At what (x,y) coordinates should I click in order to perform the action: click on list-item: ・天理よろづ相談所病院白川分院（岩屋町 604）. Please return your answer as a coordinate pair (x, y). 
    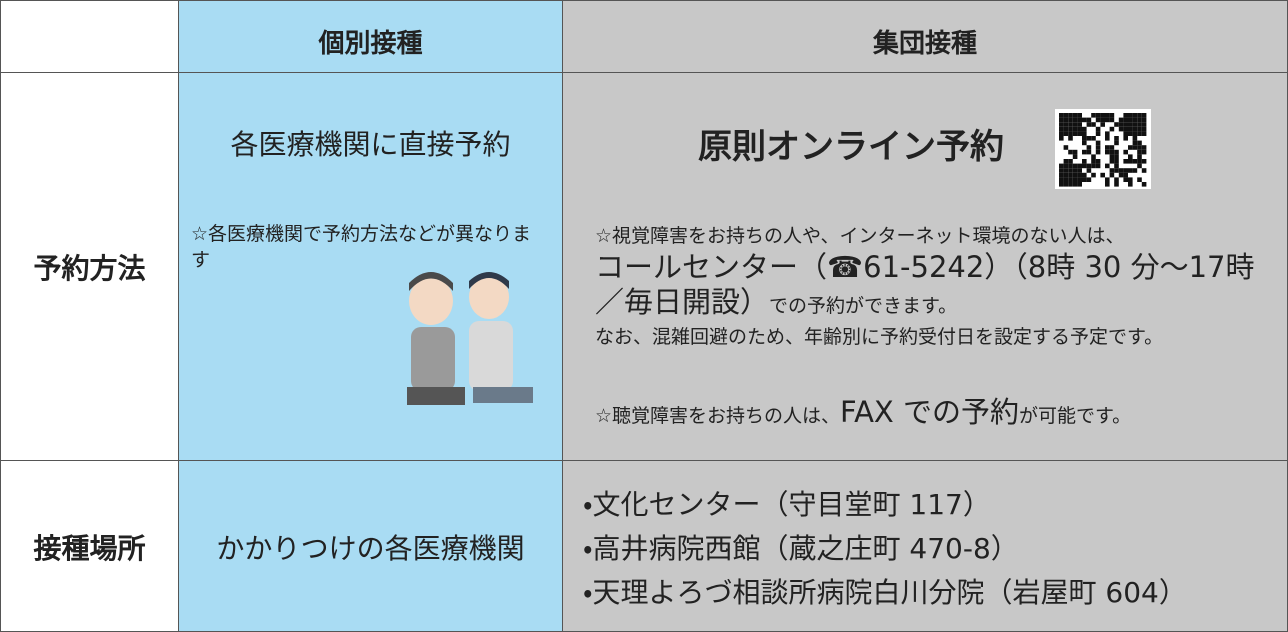
    Looking at the image, I should click on (885, 592).